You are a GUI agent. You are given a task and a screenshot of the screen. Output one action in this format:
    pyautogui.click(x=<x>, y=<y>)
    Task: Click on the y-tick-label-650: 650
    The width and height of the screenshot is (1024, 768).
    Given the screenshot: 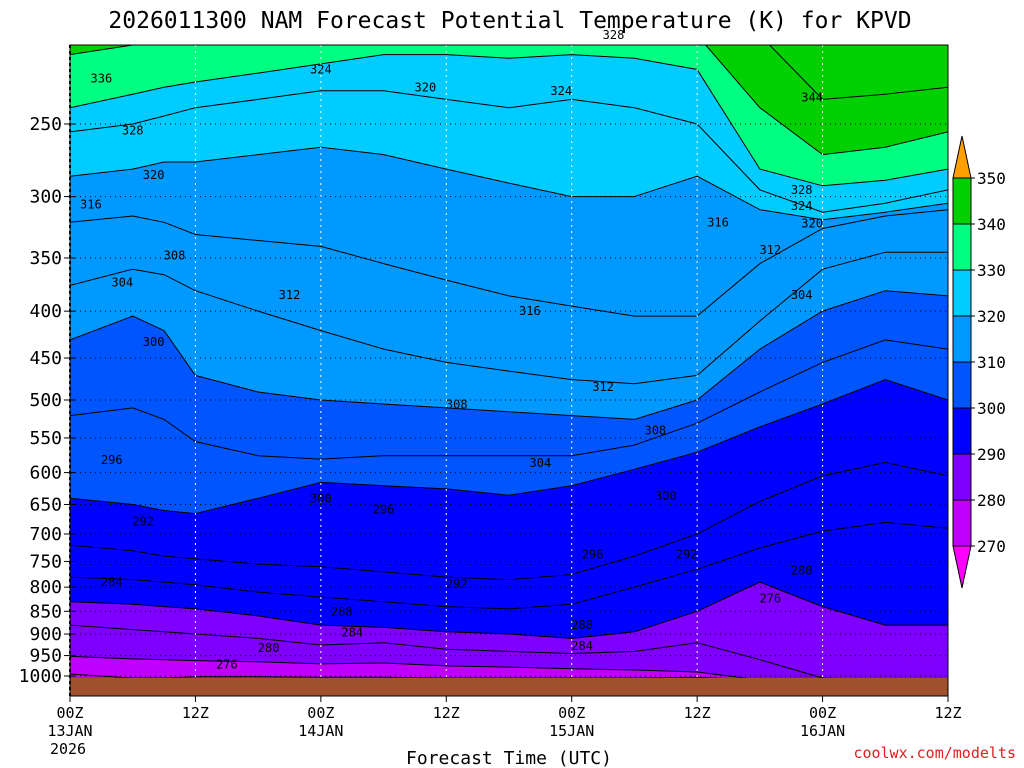 What is the action you would take?
    pyautogui.click(x=45, y=504)
    